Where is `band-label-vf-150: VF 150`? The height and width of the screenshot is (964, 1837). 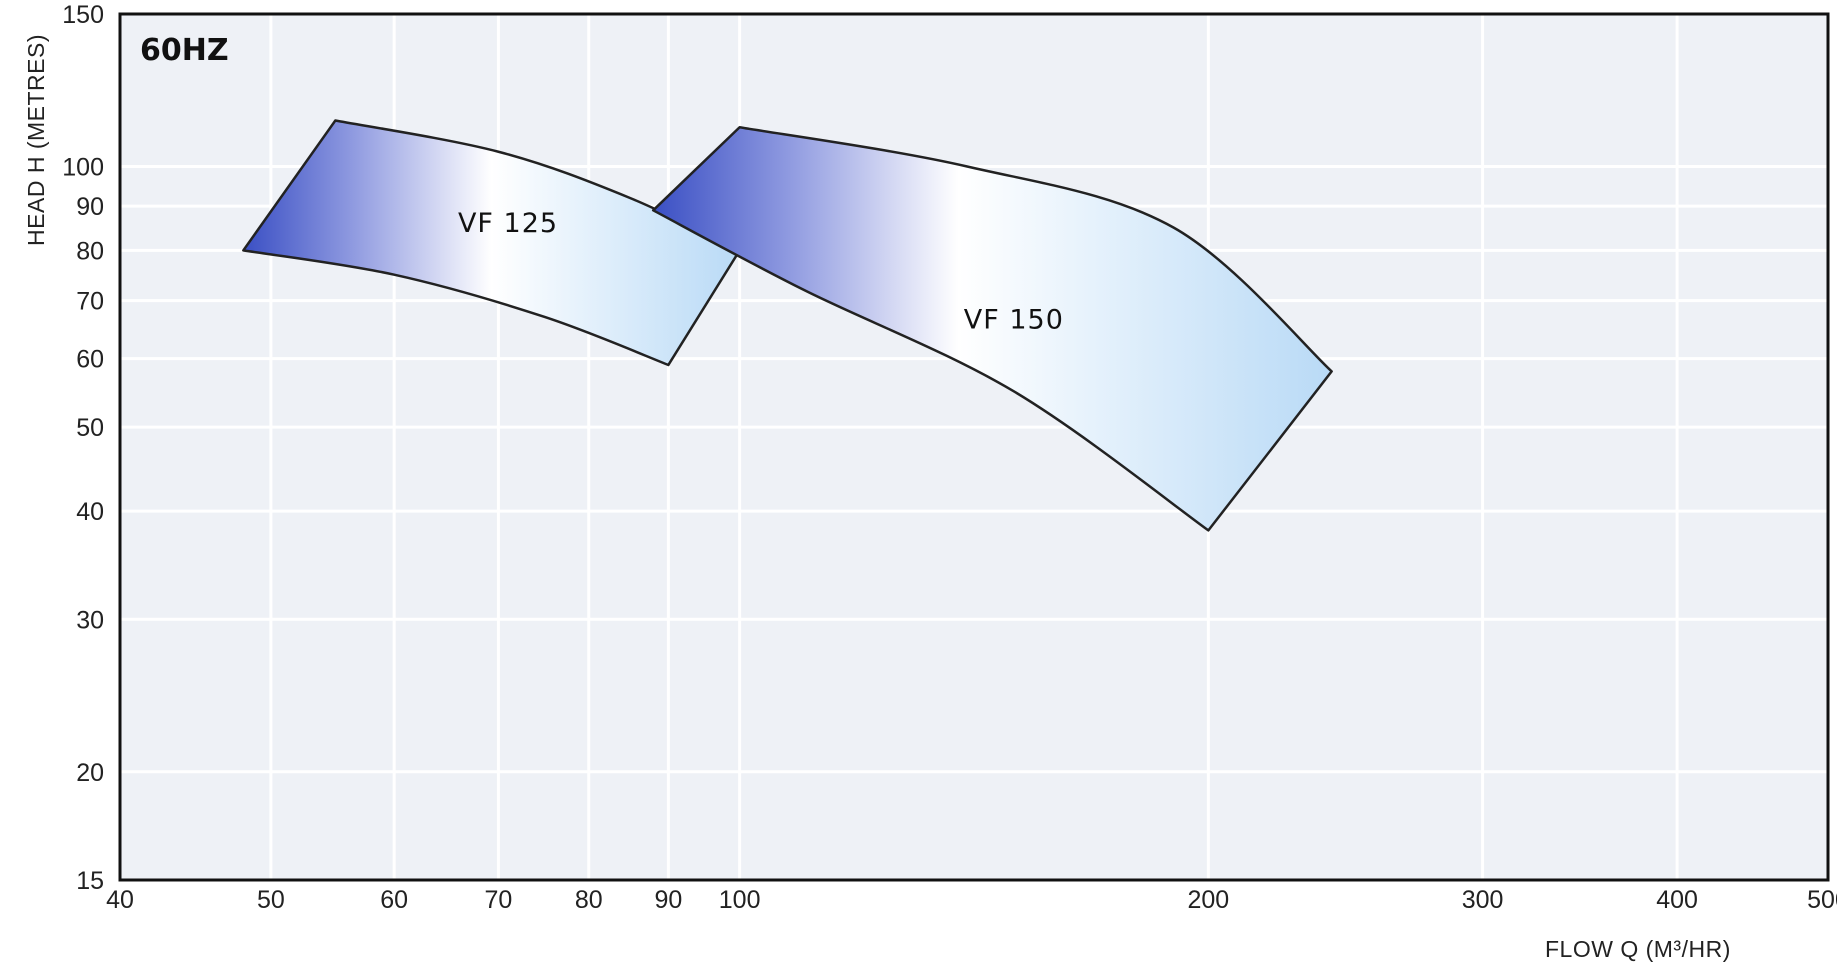
band-label-vf-150: VF 150 is located at coordinates (1014, 320).